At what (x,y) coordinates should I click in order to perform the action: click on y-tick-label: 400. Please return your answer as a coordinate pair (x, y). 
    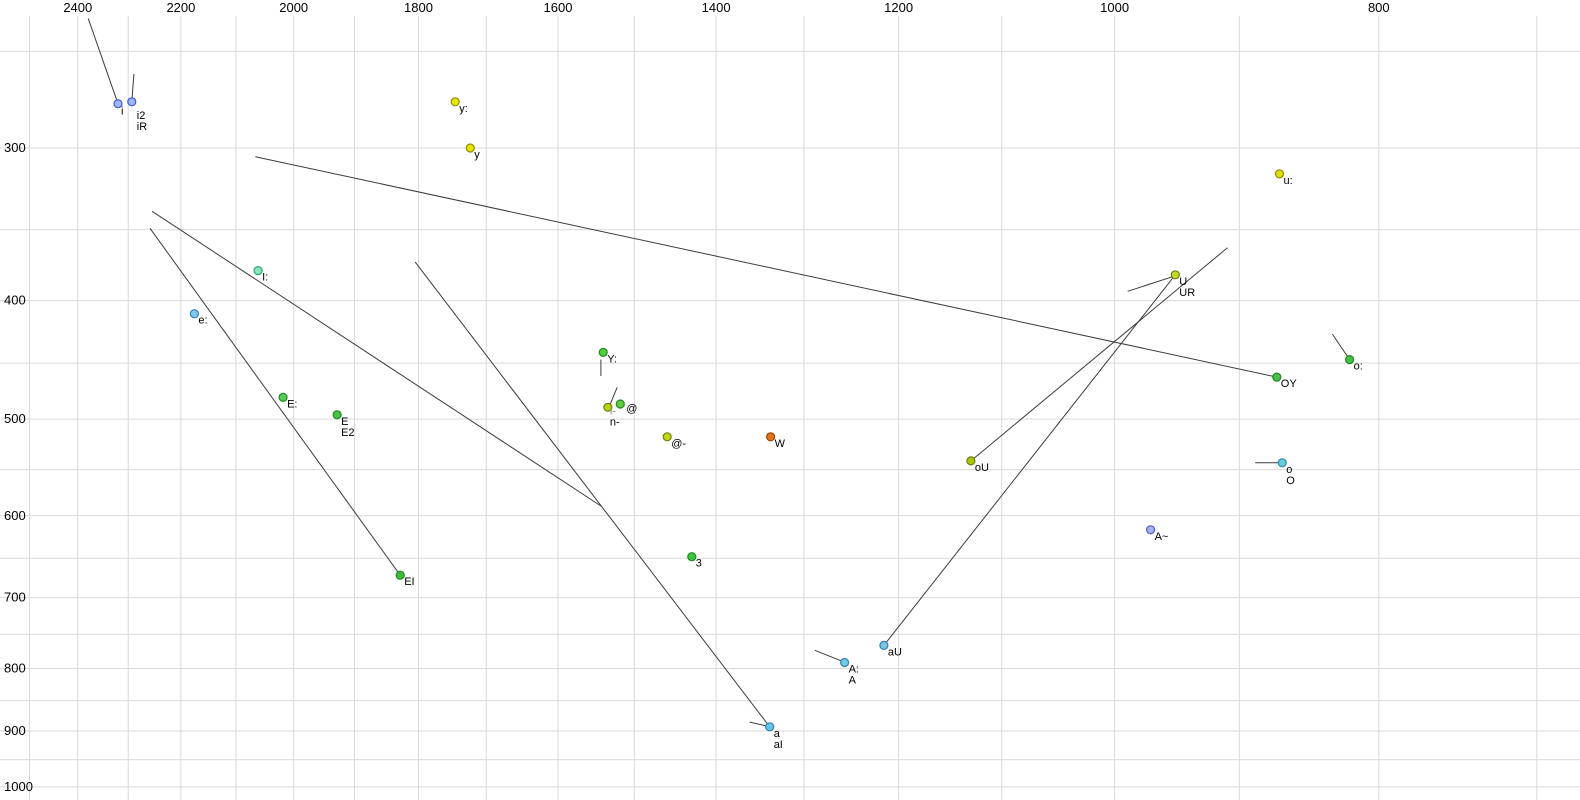
    Looking at the image, I should click on (15, 300).